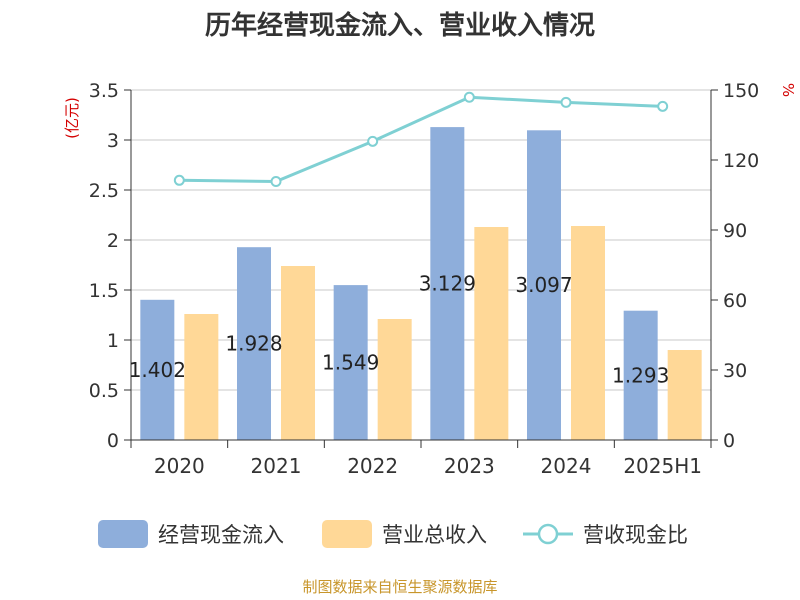 Image resolution: width=800 pixels, height=600 pixels. I want to click on source-note: 制图数据来自恒生聚源数据库, so click(399, 587).